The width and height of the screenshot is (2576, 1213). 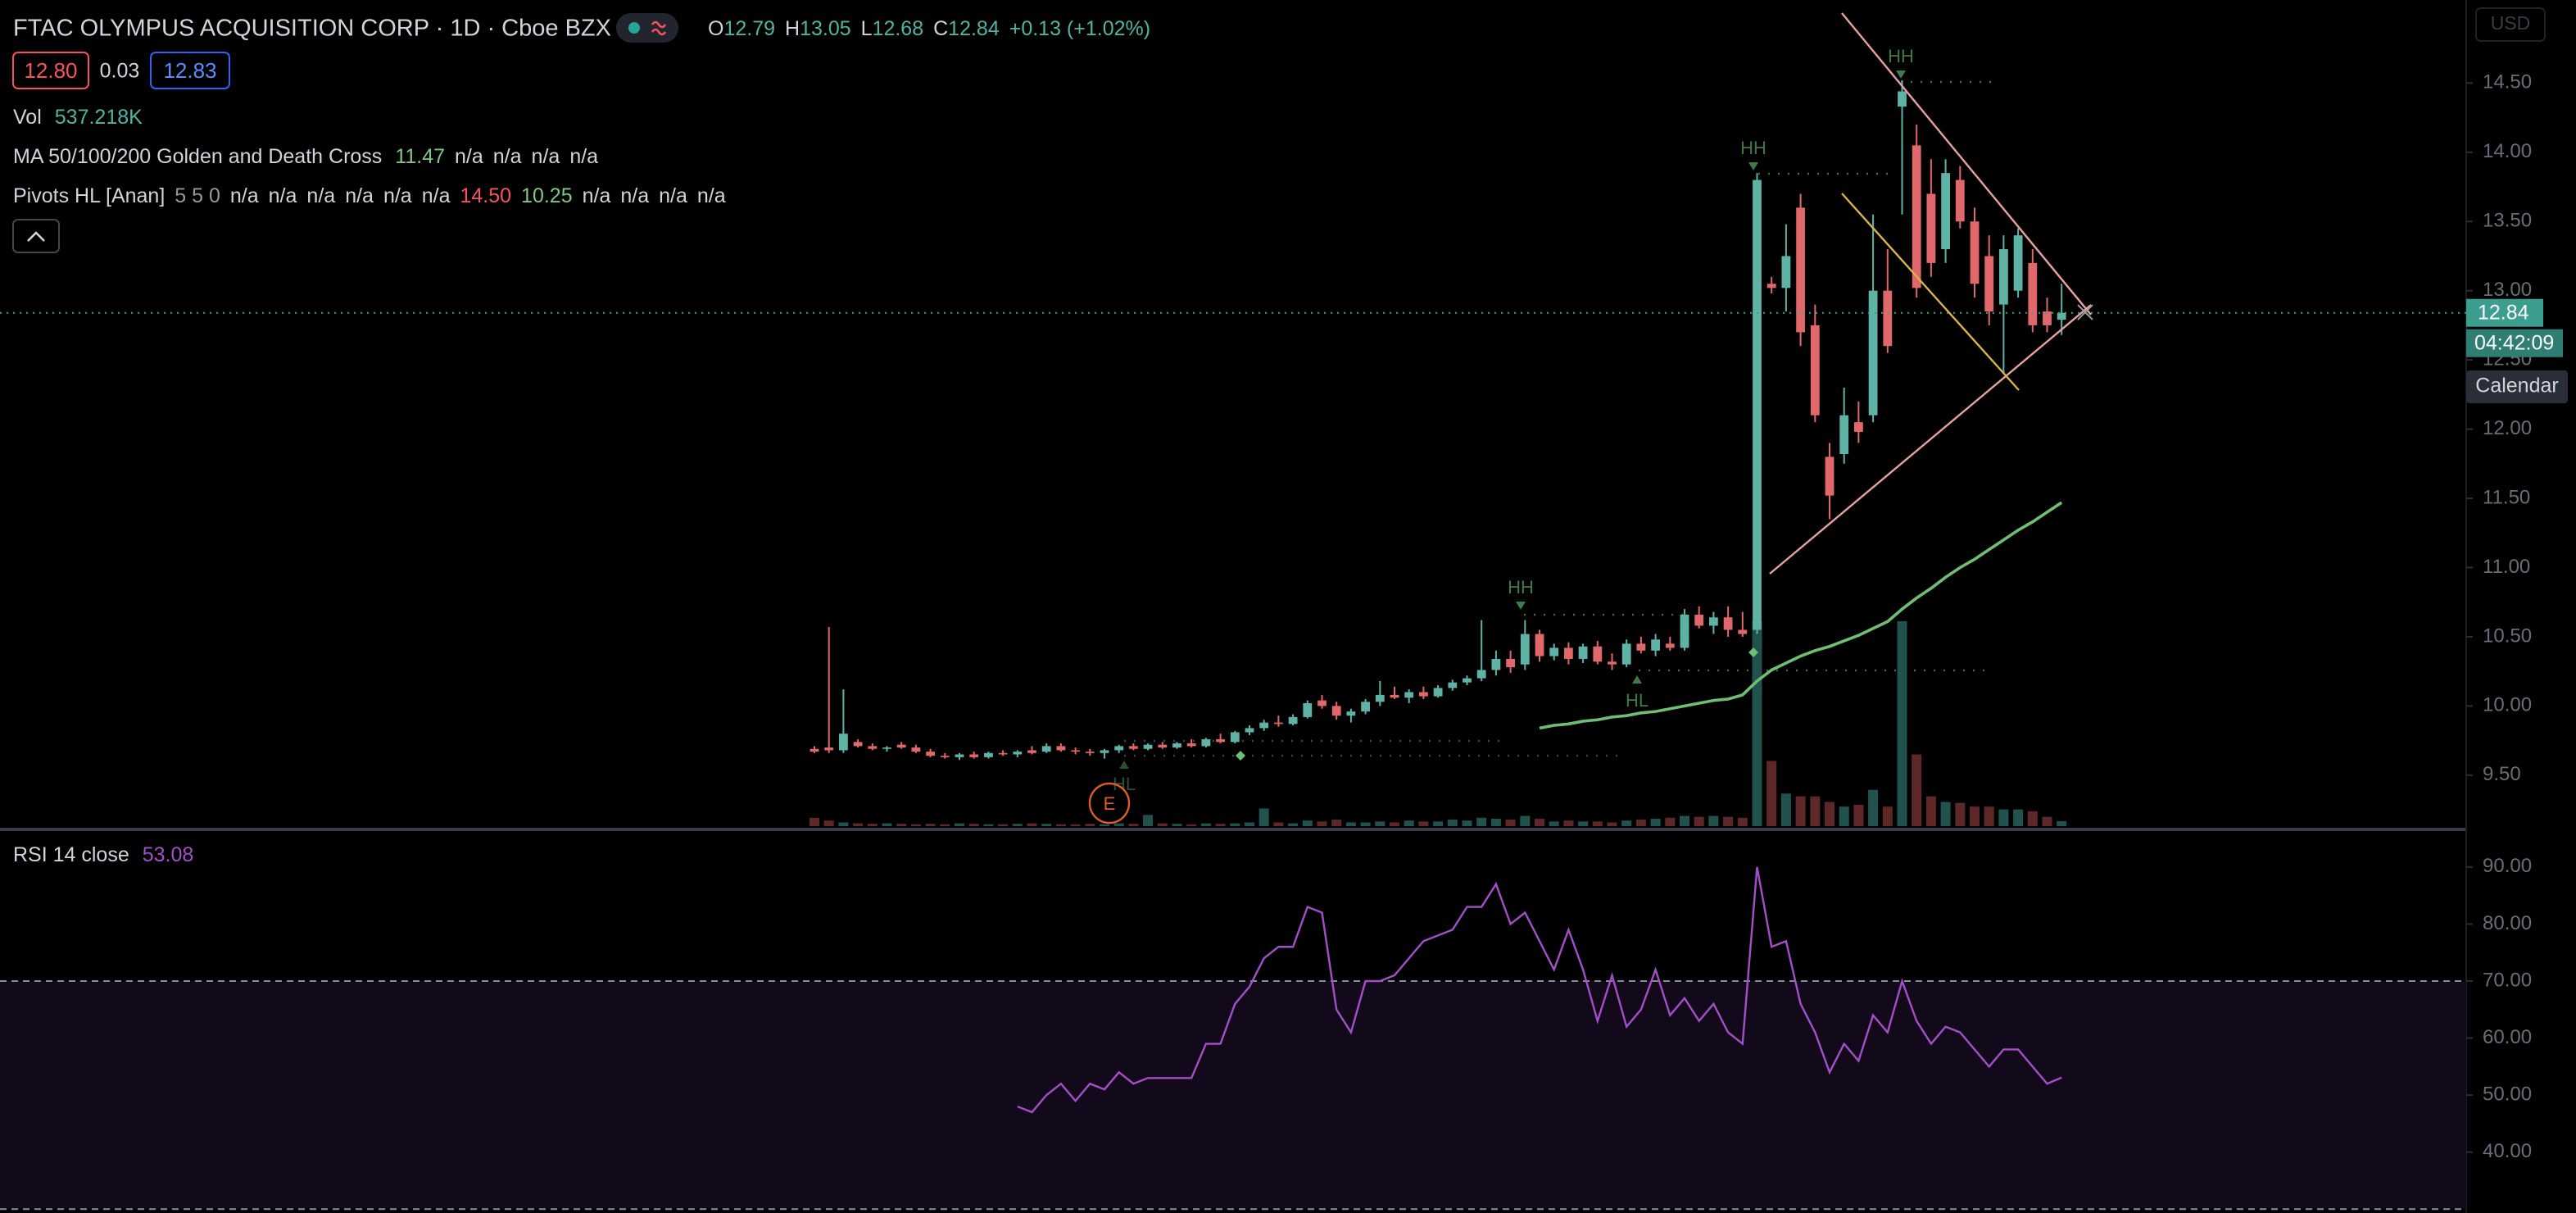 I want to click on legend-value: 14.50, so click(x=486, y=196).